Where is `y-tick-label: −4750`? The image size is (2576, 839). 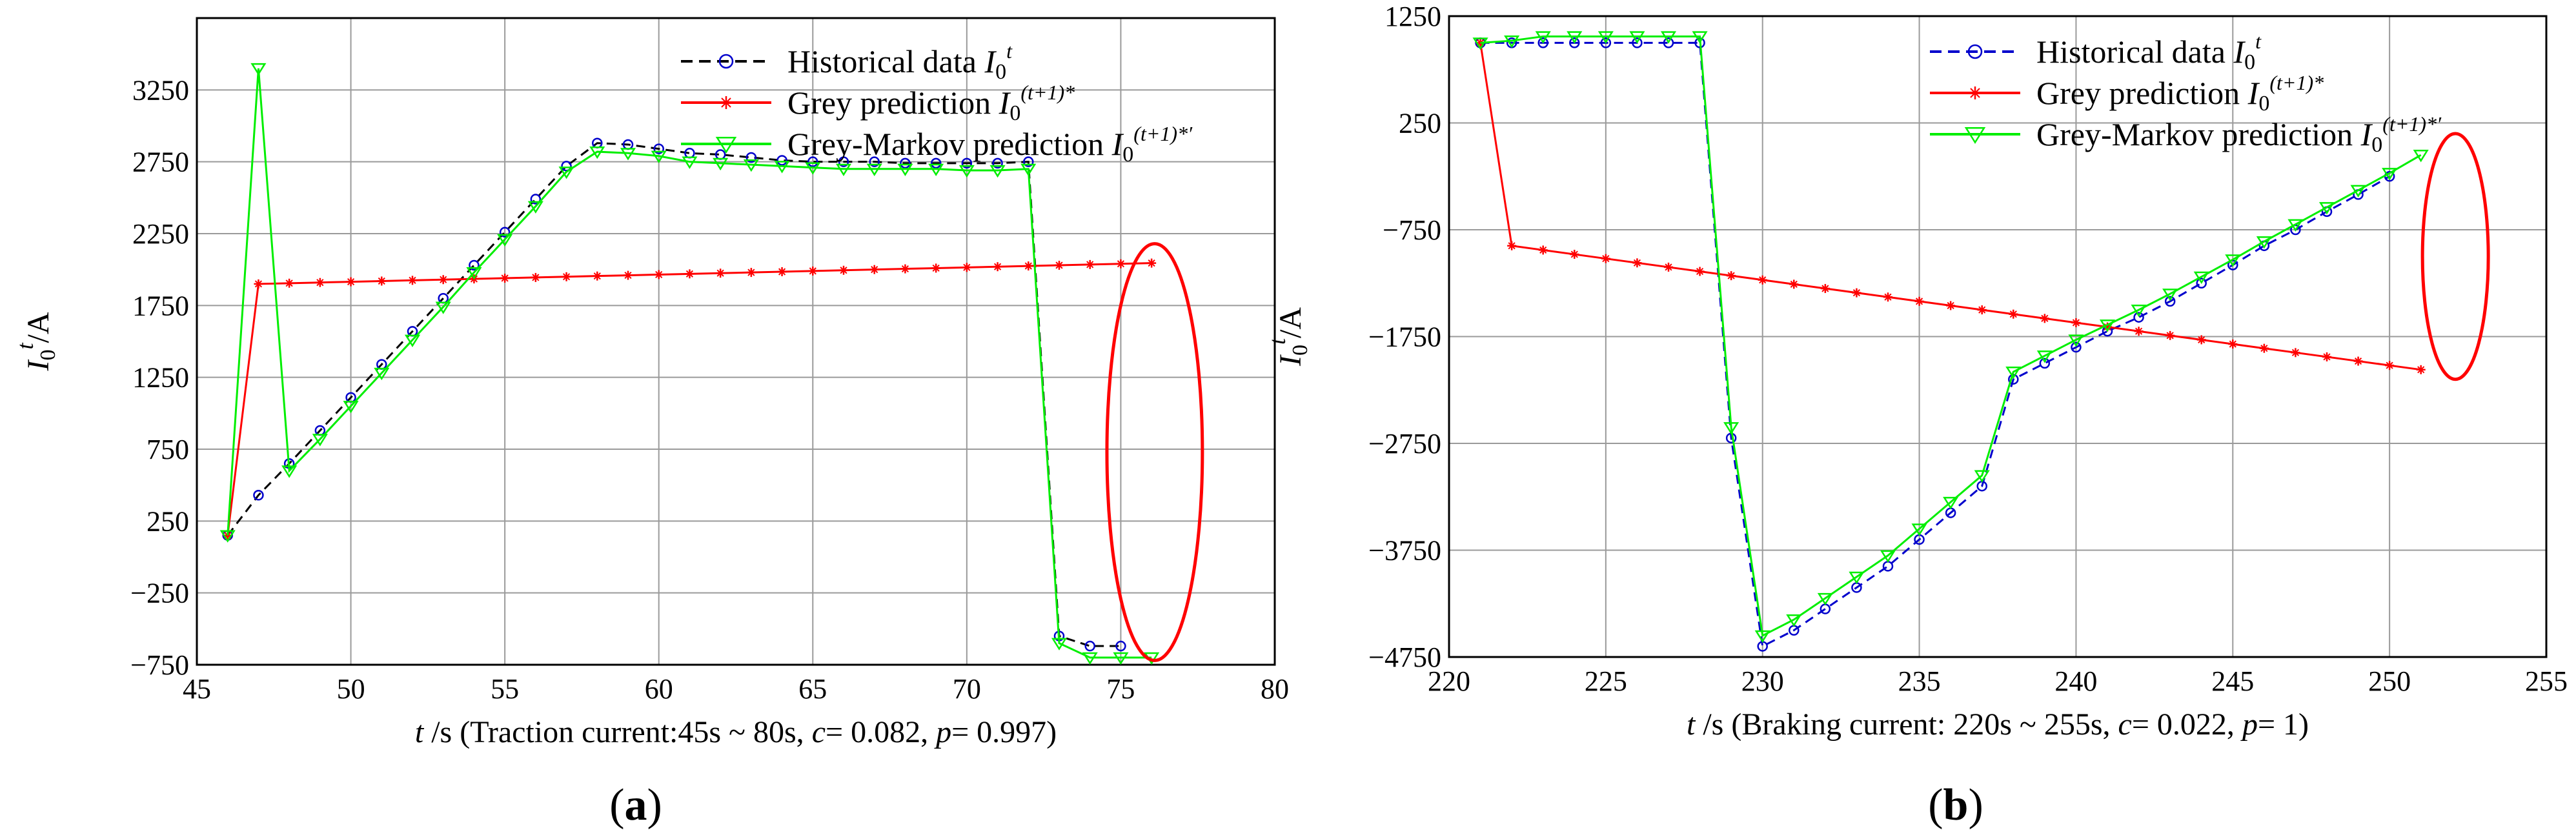
y-tick-label: −4750 is located at coordinates (1404, 657).